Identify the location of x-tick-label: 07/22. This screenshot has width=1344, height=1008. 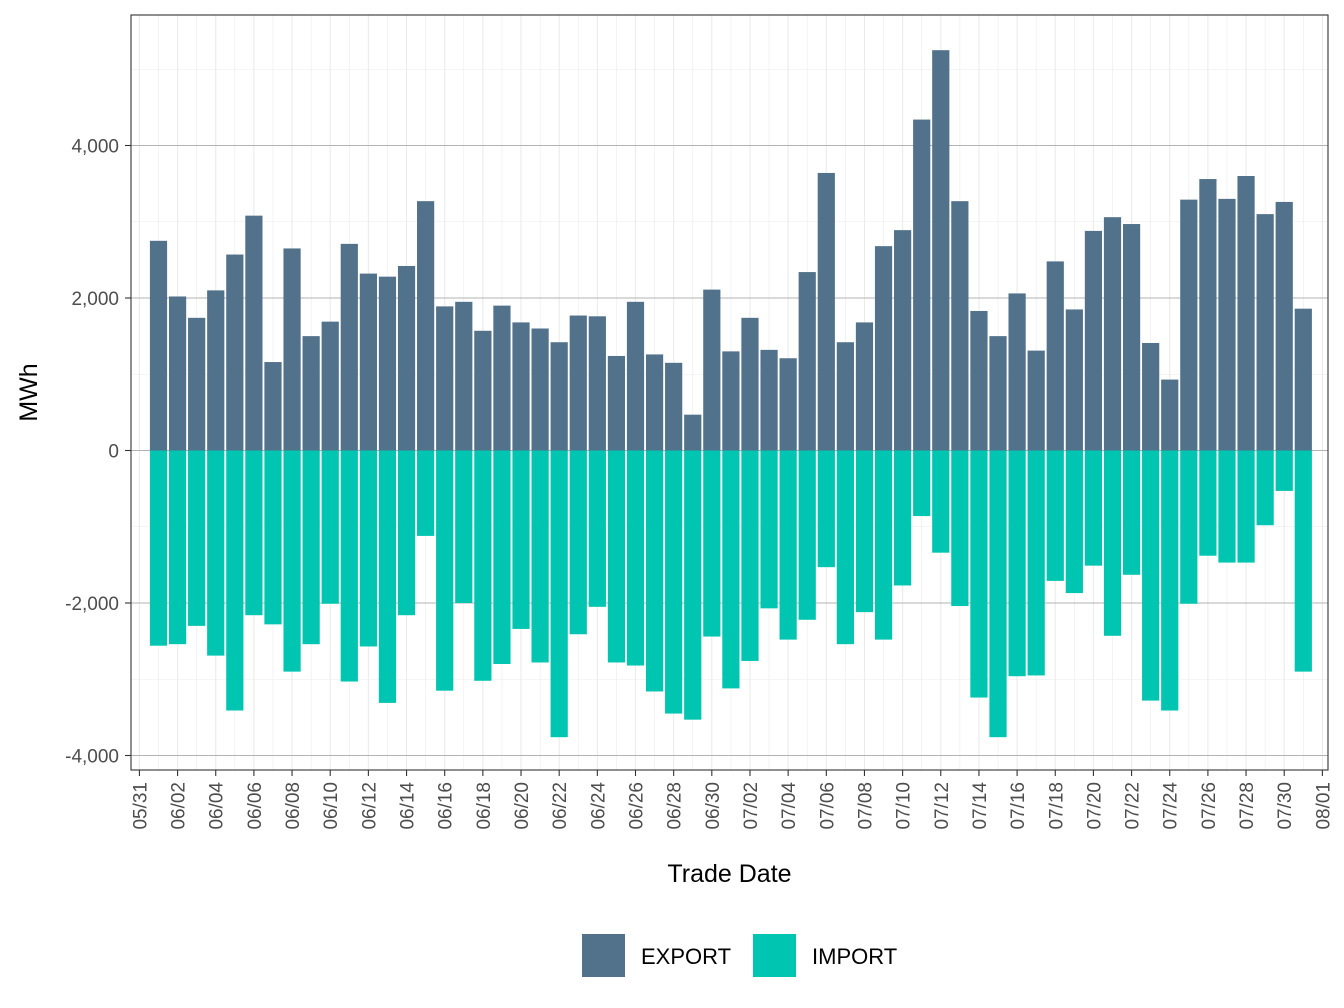
(1133, 806).